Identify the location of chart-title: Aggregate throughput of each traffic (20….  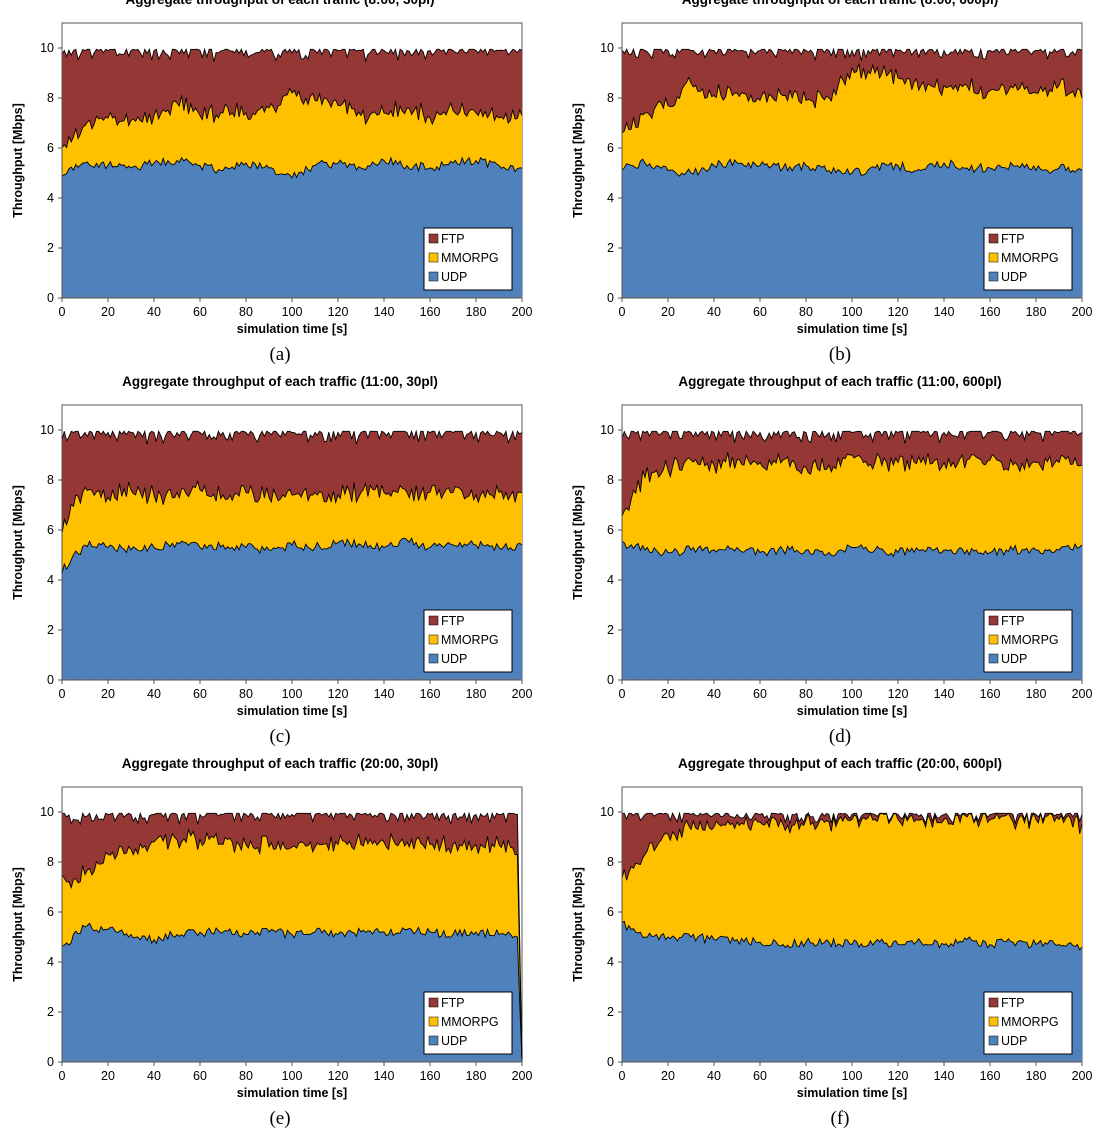
(280, 763).